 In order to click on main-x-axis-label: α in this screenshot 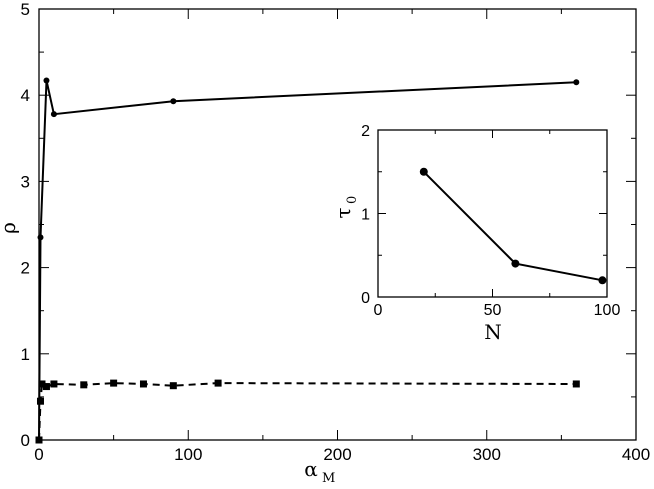, I will do `click(311, 469)`.